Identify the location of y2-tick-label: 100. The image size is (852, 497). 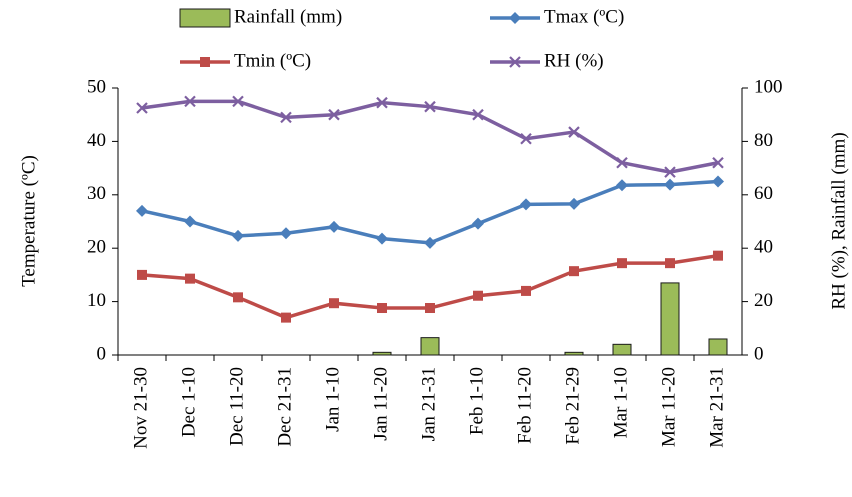
(768, 86).